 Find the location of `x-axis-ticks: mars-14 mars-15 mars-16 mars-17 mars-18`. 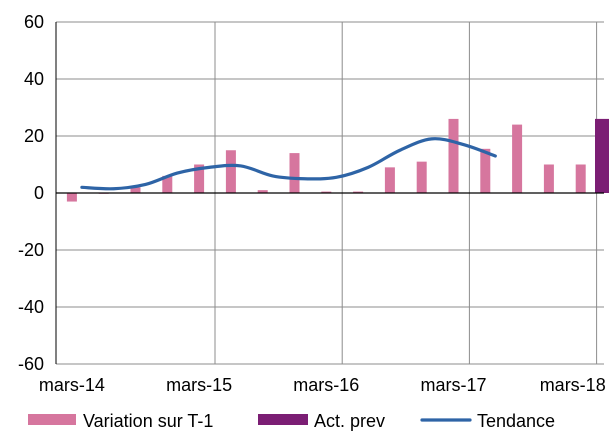

x-axis-ticks: mars-14 mars-15 mars-16 mars-17 mars-18 is located at coordinates (322, 385).